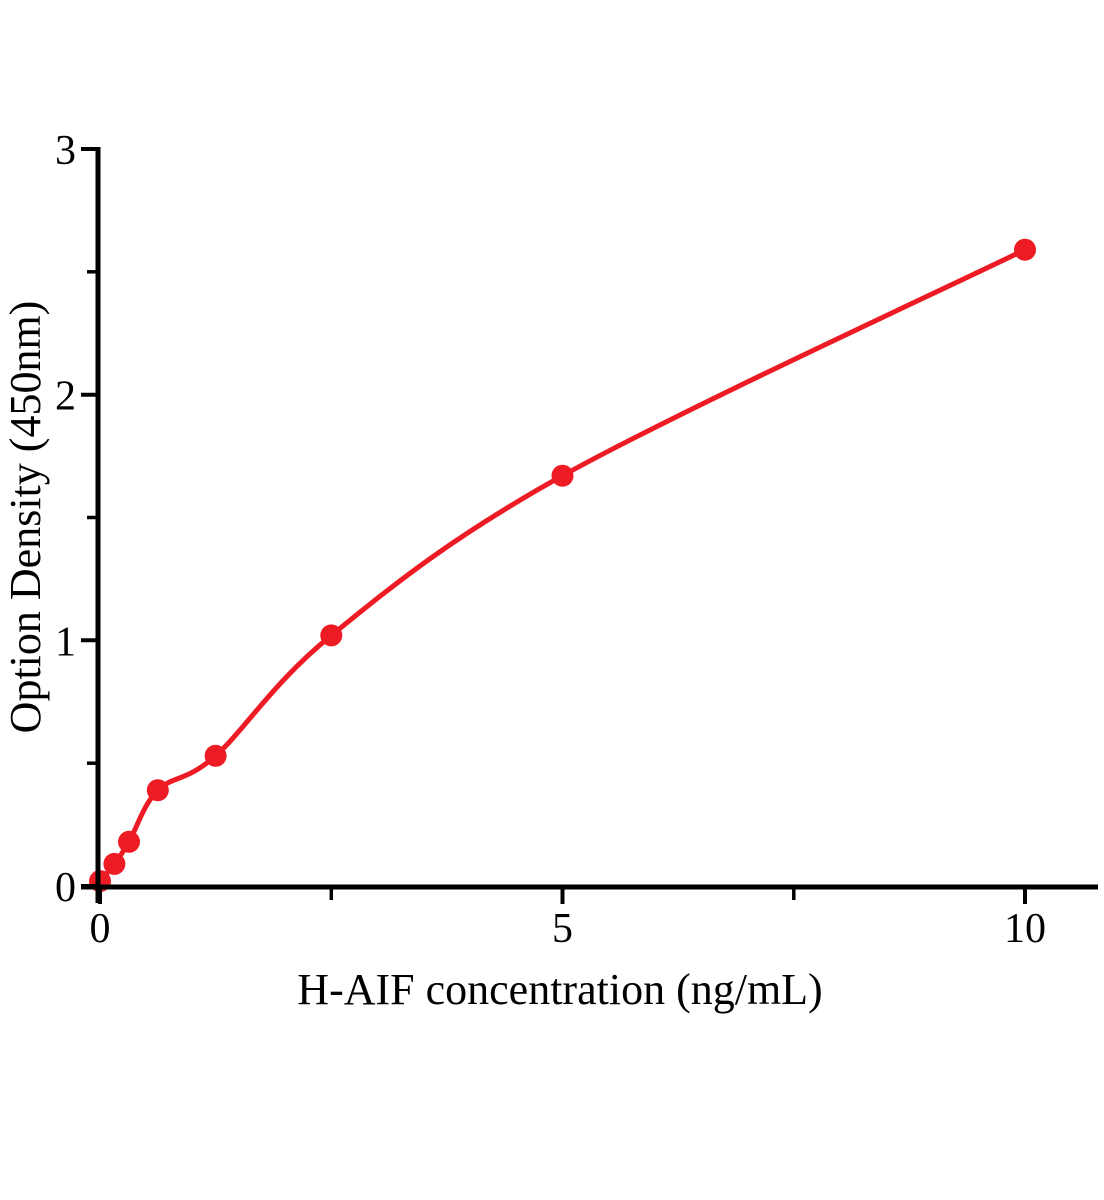 The height and width of the screenshot is (1200, 1104). Describe the element at coordinates (562, 929) in the screenshot. I see `x-tick-label-5: 5` at that location.